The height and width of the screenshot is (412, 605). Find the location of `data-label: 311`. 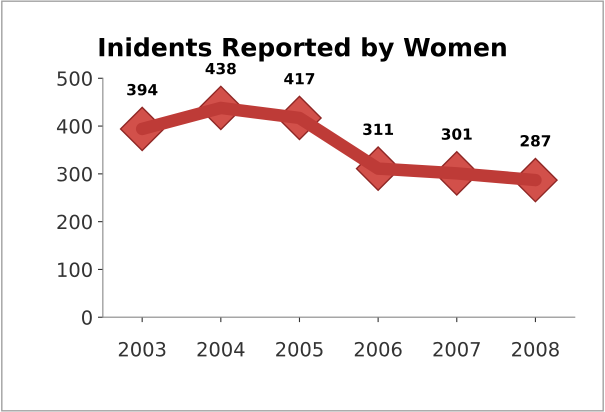

data-label: 311 is located at coordinates (378, 130).